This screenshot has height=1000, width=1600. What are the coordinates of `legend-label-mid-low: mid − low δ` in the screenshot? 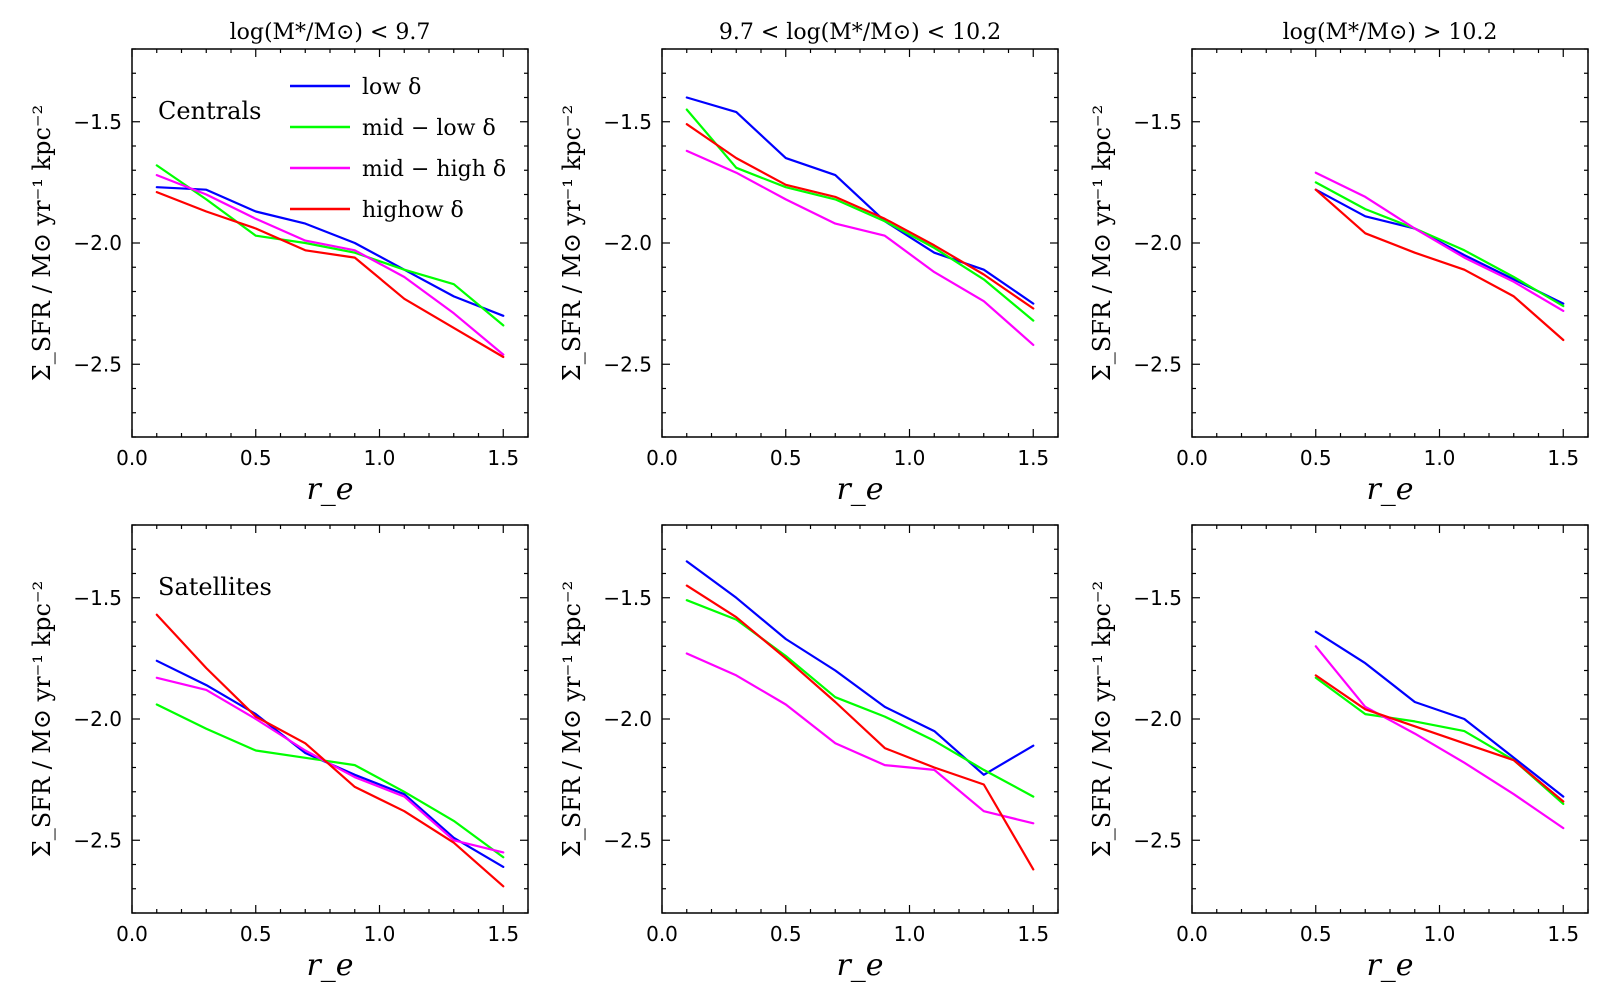 It's located at (429, 128).